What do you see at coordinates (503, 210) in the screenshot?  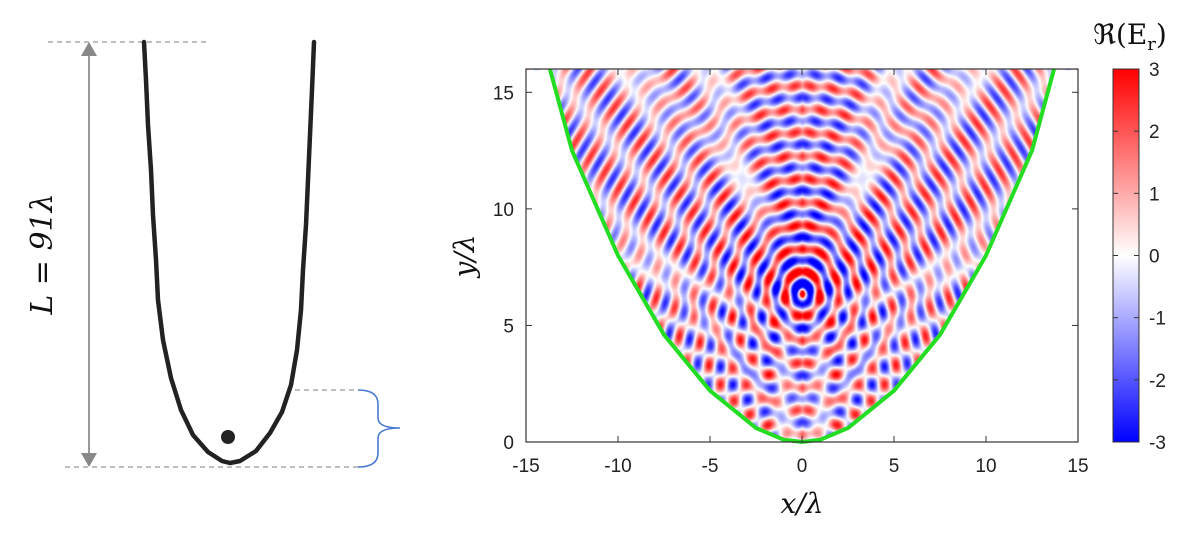 I see `y-tick-label: 10` at bounding box center [503, 210].